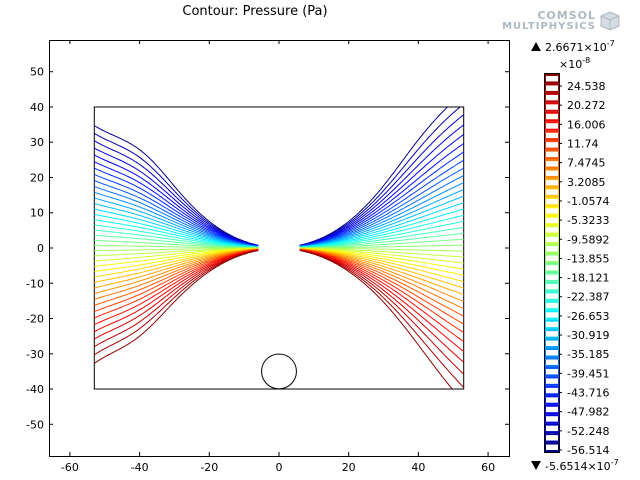 The width and height of the screenshot is (640, 480). What do you see at coordinates (588, 201) in the screenshot?
I see `colorbar-tick-label: -1.0574` at bounding box center [588, 201].